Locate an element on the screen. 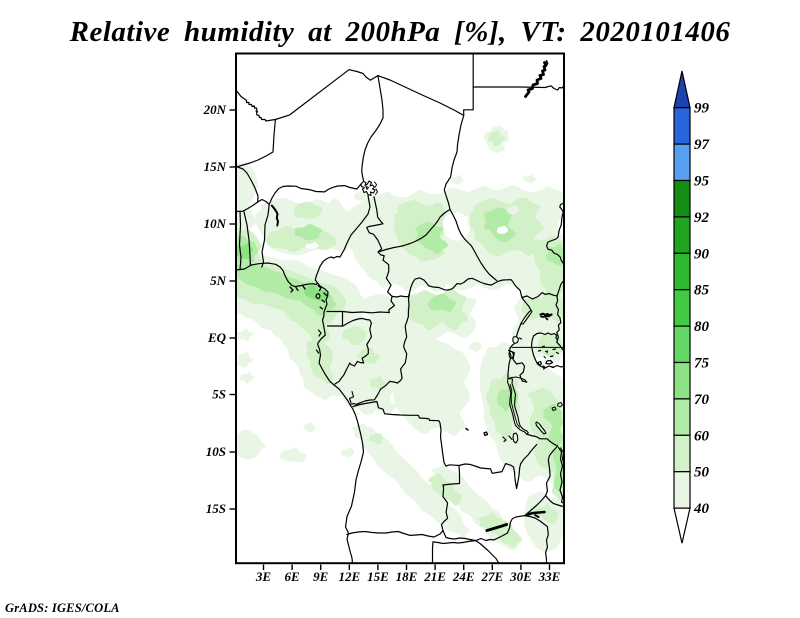  svg-text: 6E is located at coordinates (293, 576).